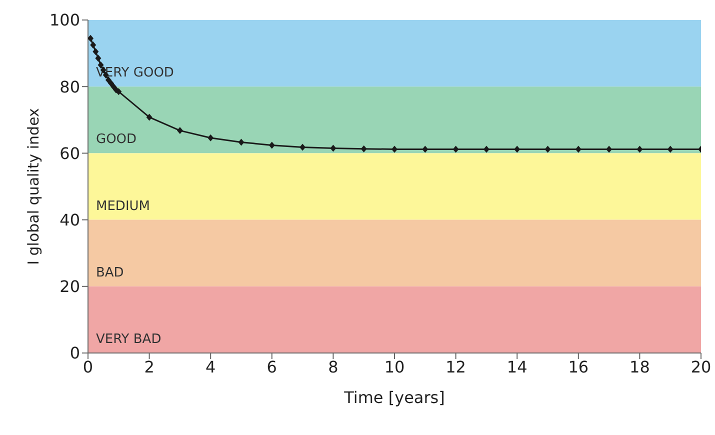  Describe the element at coordinates (64, 20) in the screenshot. I see `y-tick-label: 100` at that location.